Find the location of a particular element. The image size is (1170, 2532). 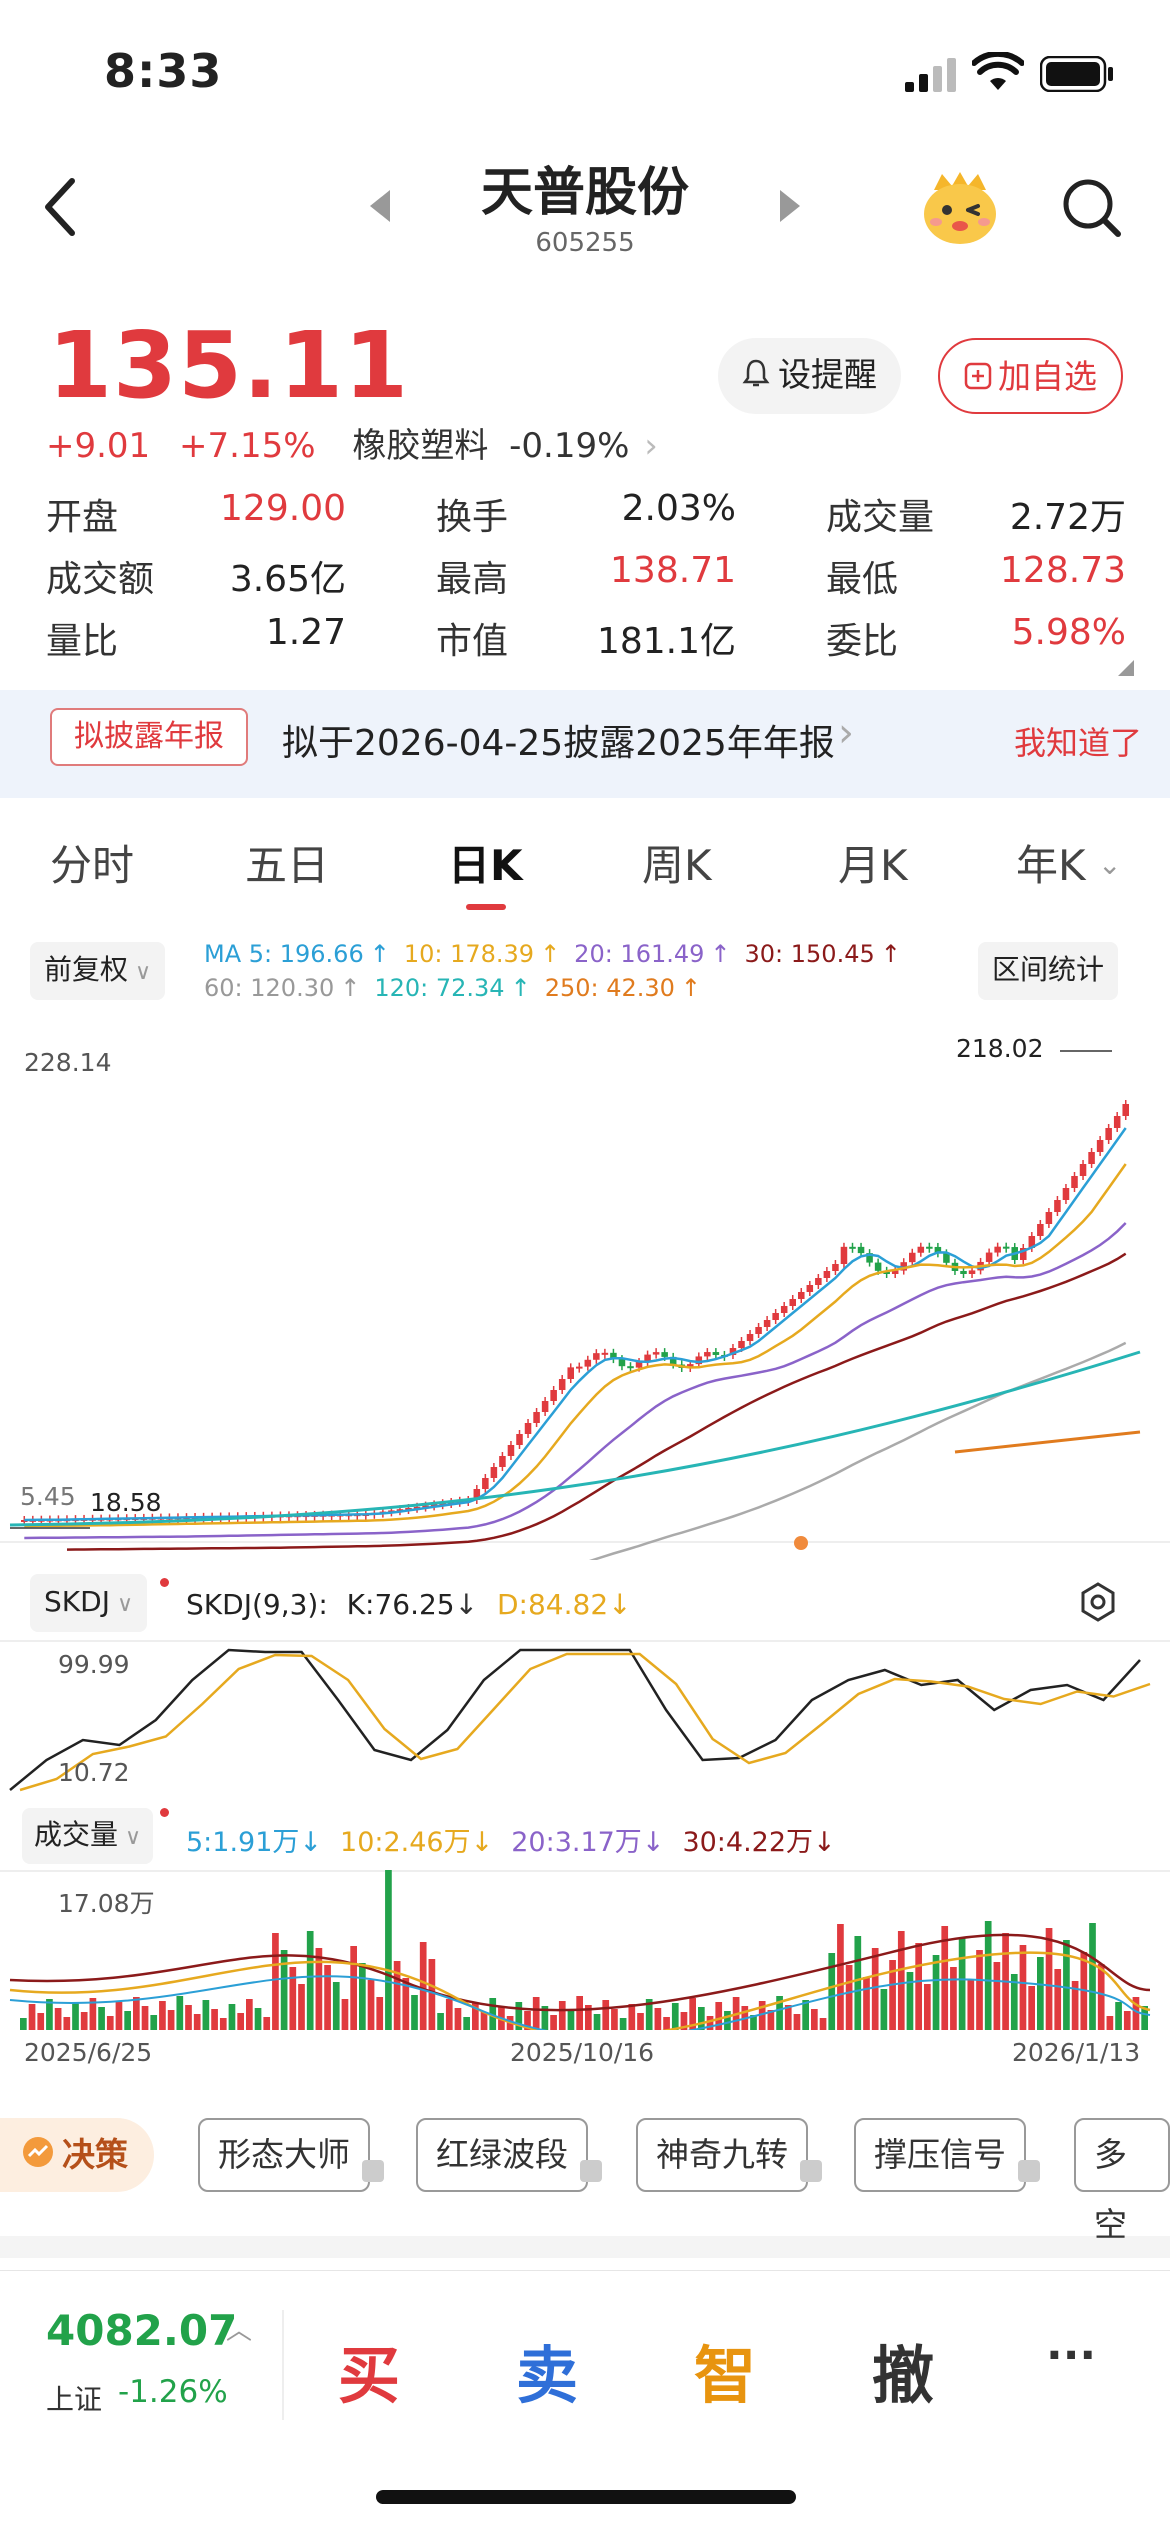

metric-label: 成交额 is located at coordinates (100, 579).